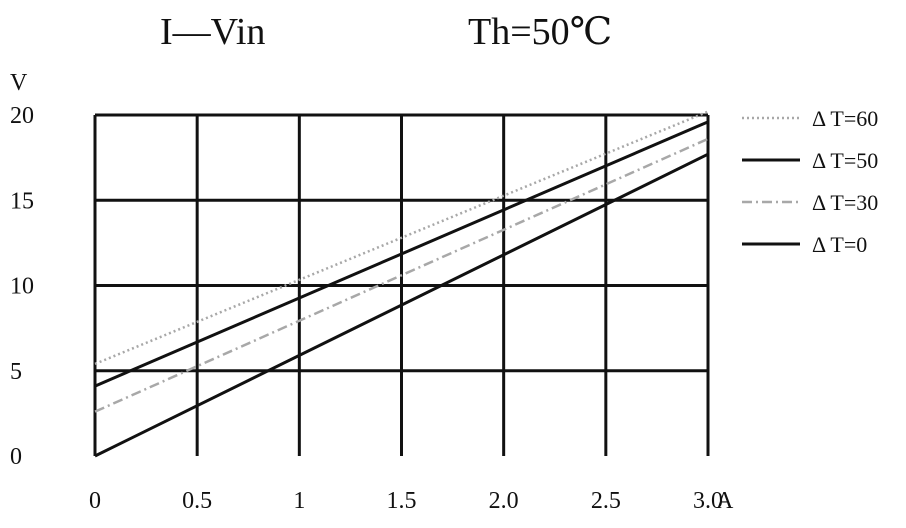  I want to click on x-tick-label: 3.0, so click(708, 501).